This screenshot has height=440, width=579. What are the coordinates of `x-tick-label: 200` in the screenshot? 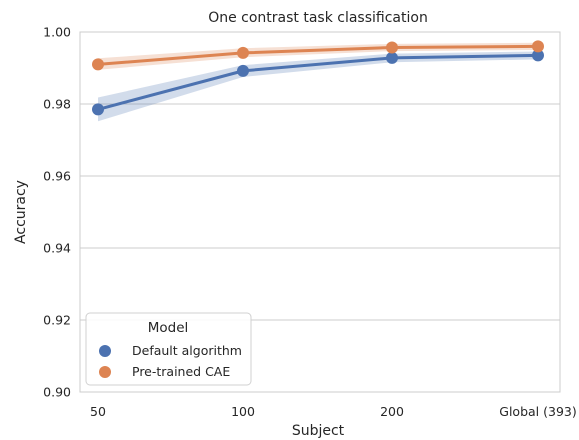 It's located at (392, 411).